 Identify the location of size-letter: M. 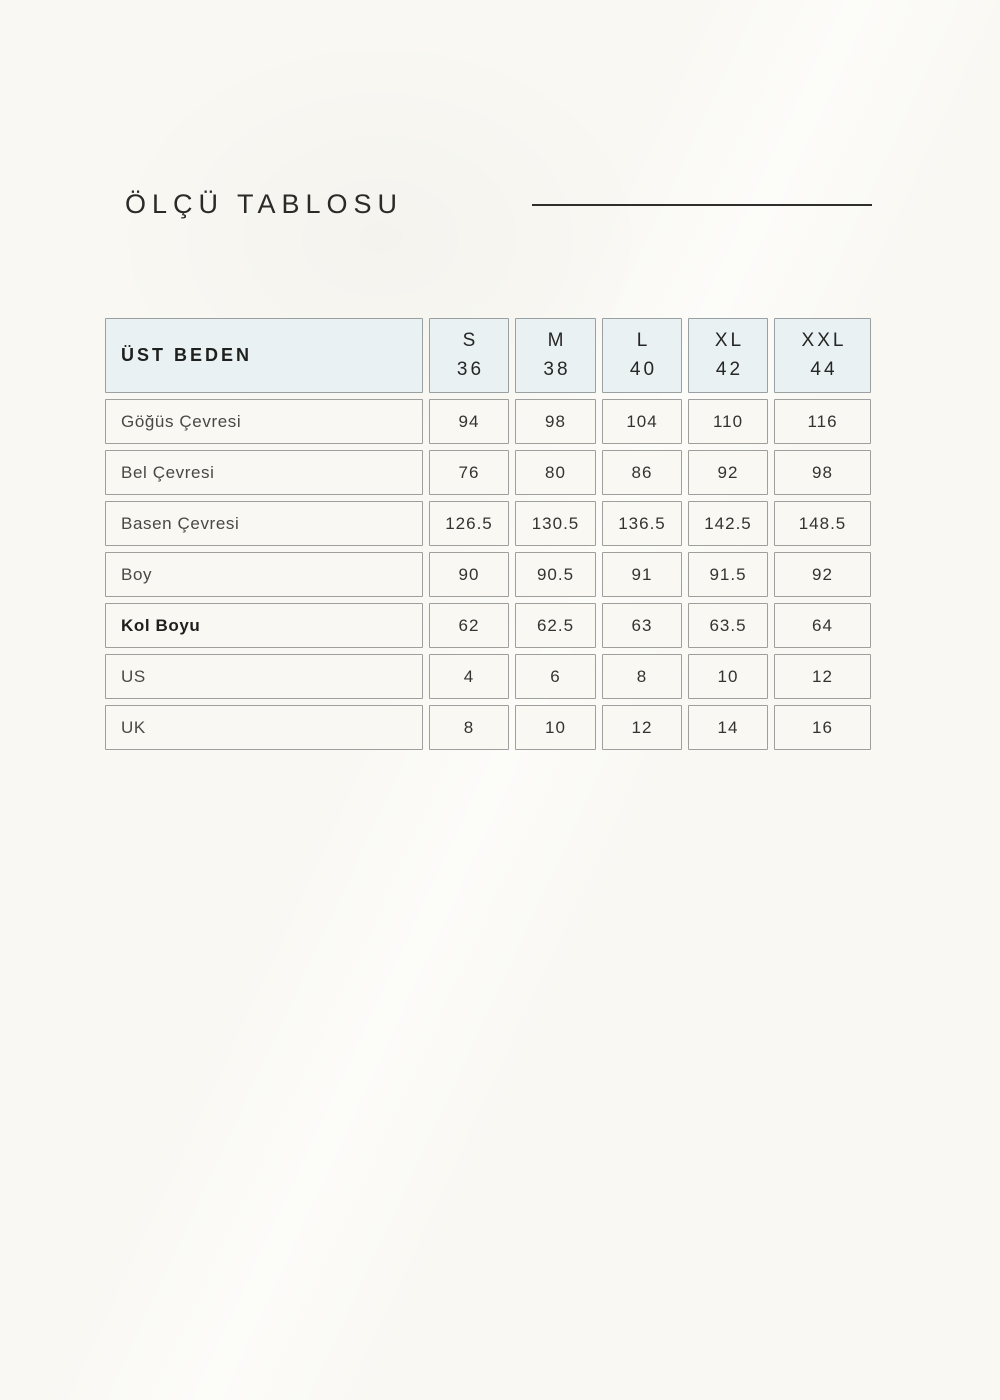
(557, 340).